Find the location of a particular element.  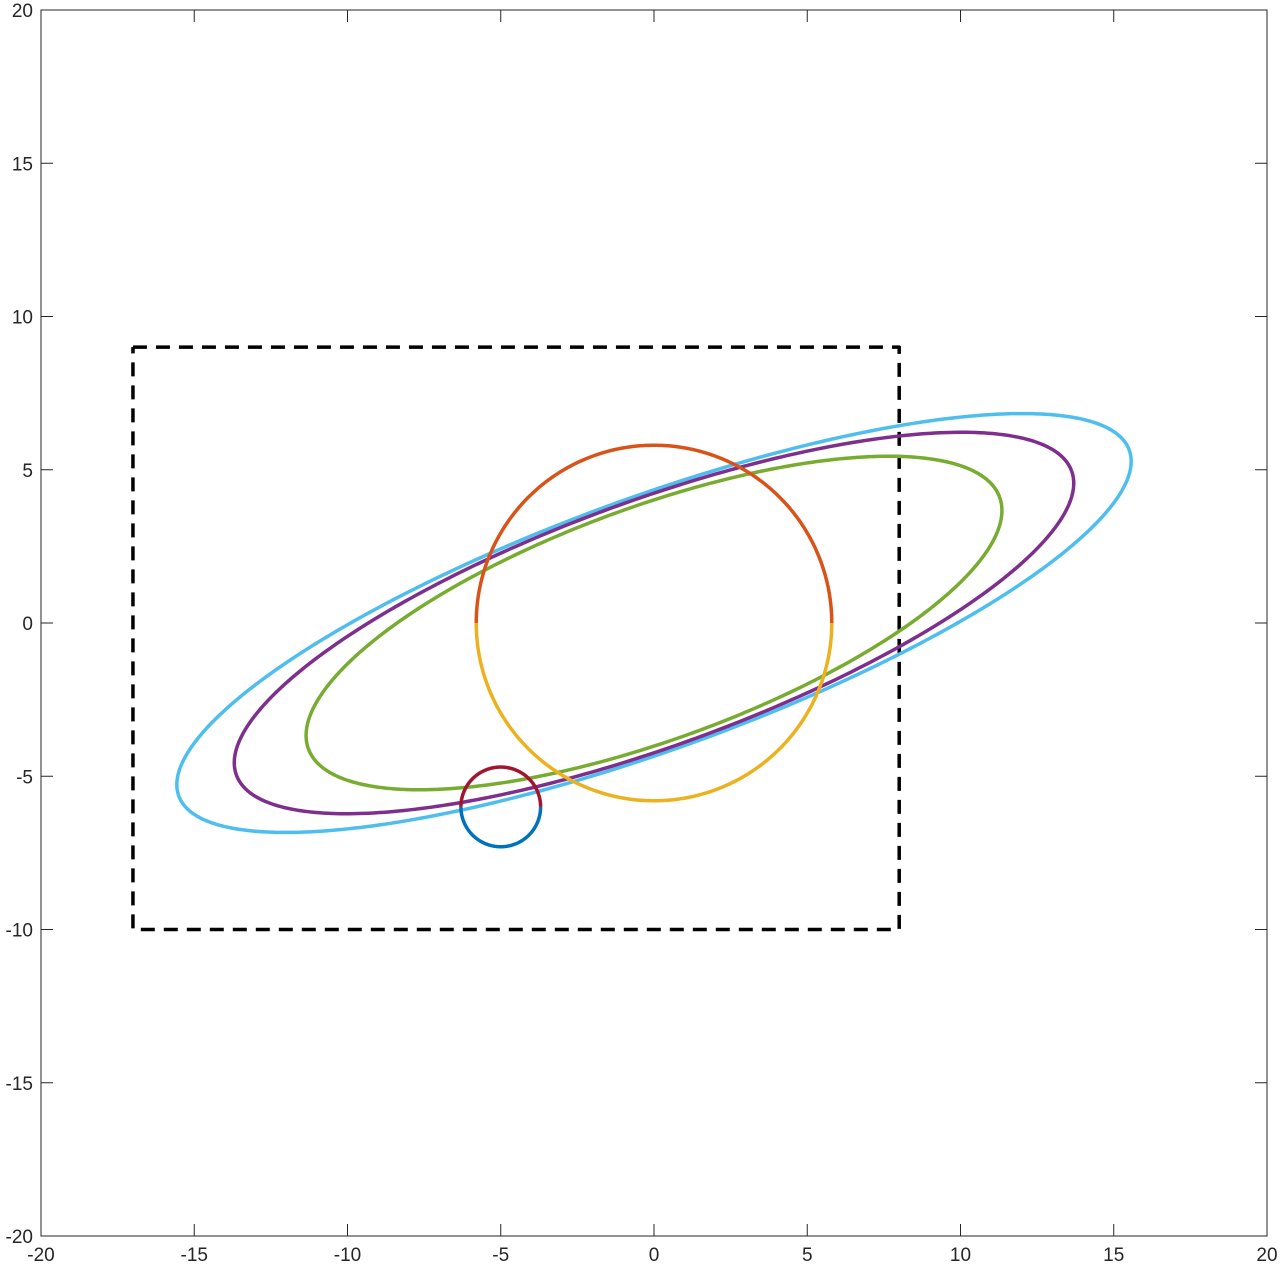

x-tick-label: -20 is located at coordinates (40, 1255).